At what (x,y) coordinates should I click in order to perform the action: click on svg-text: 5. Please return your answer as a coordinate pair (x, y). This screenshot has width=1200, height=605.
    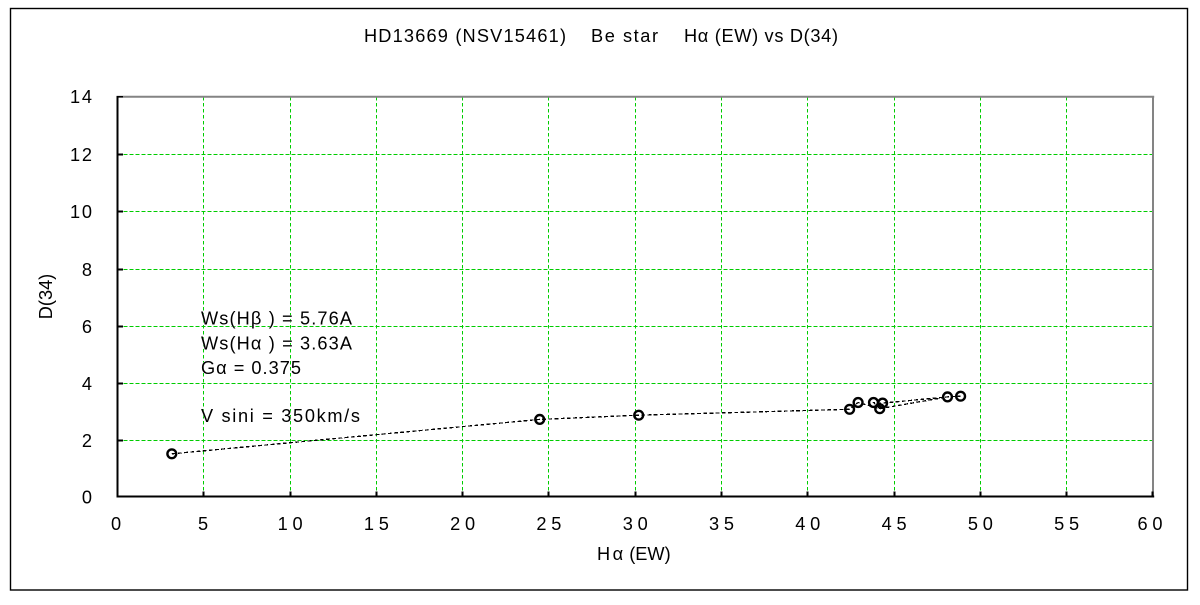
    Looking at the image, I should click on (203, 524).